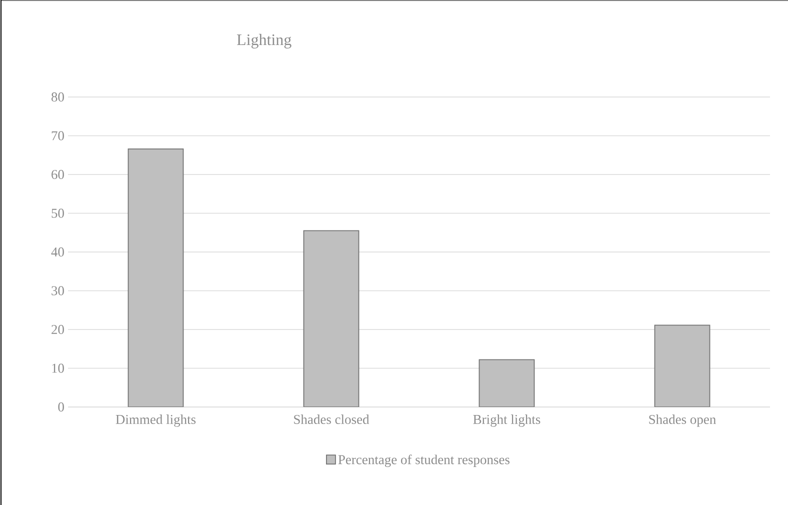 The image size is (788, 505). Describe the element at coordinates (264, 41) in the screenshot. I see `chart-title: Lighting` at that location.